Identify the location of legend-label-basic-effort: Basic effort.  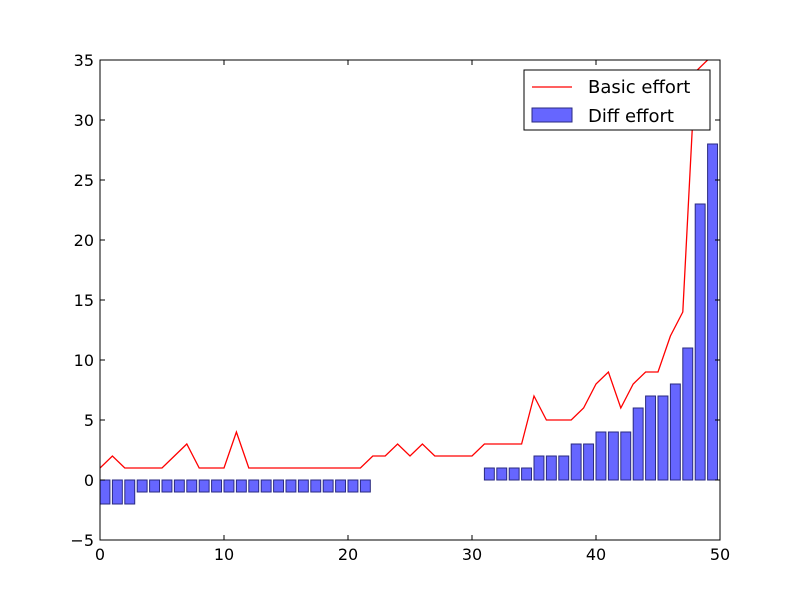
(639, 87).